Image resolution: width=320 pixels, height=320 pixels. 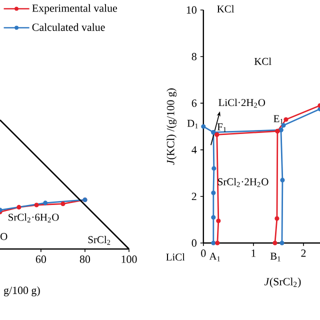 I want to click on annotation: F$_{1}$, so click(x=221, y=127).